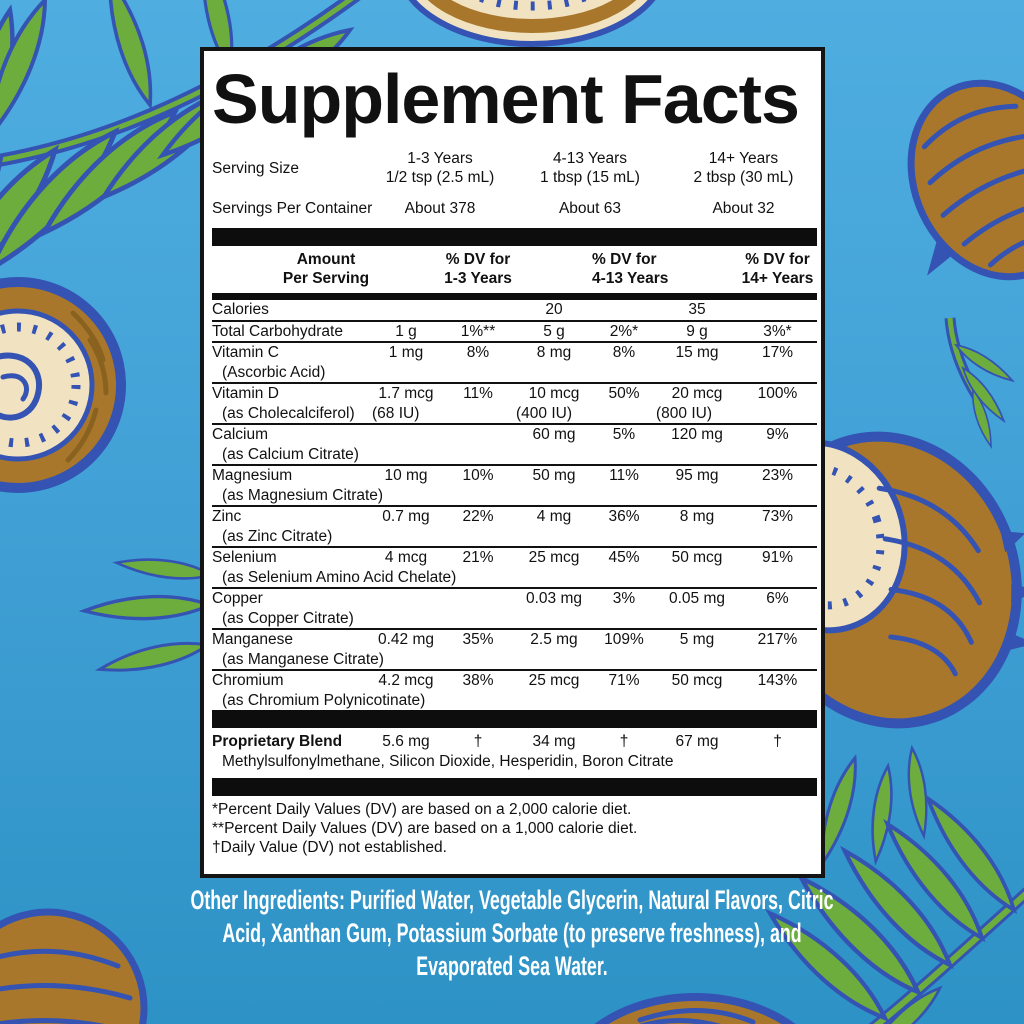  What do you see at coordinates (697, 680) in the screenshot?
I see `amount-14plus: 50 mcg` at bounding box center [697, 680].